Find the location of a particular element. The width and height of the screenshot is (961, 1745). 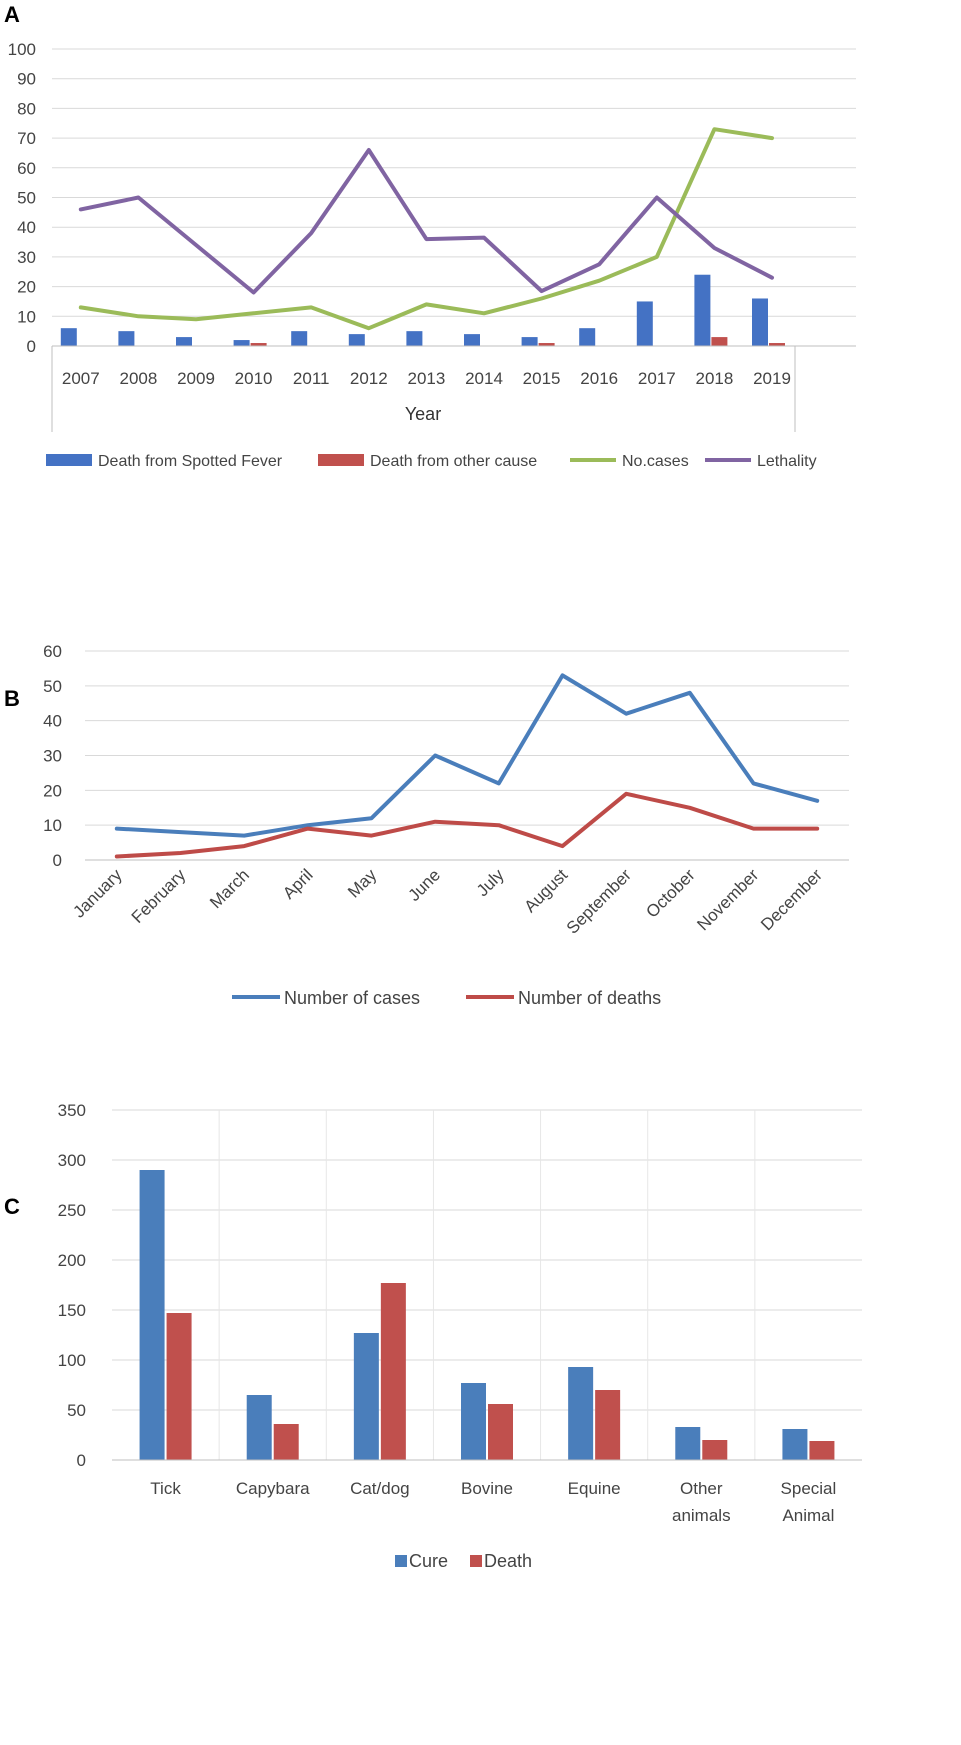

x-tick-february: February is located at coordinates (159, 896).